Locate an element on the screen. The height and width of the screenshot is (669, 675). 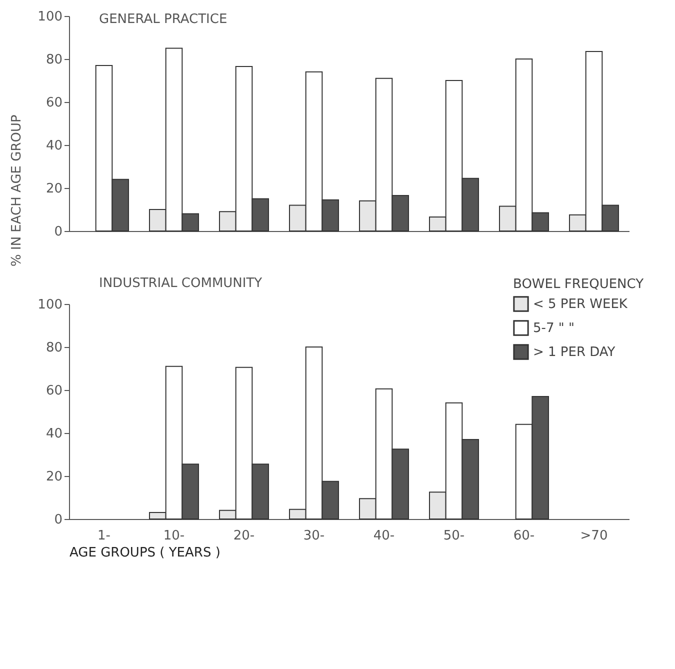
x-tick-label: 40- is located at coordinates (384, 536).